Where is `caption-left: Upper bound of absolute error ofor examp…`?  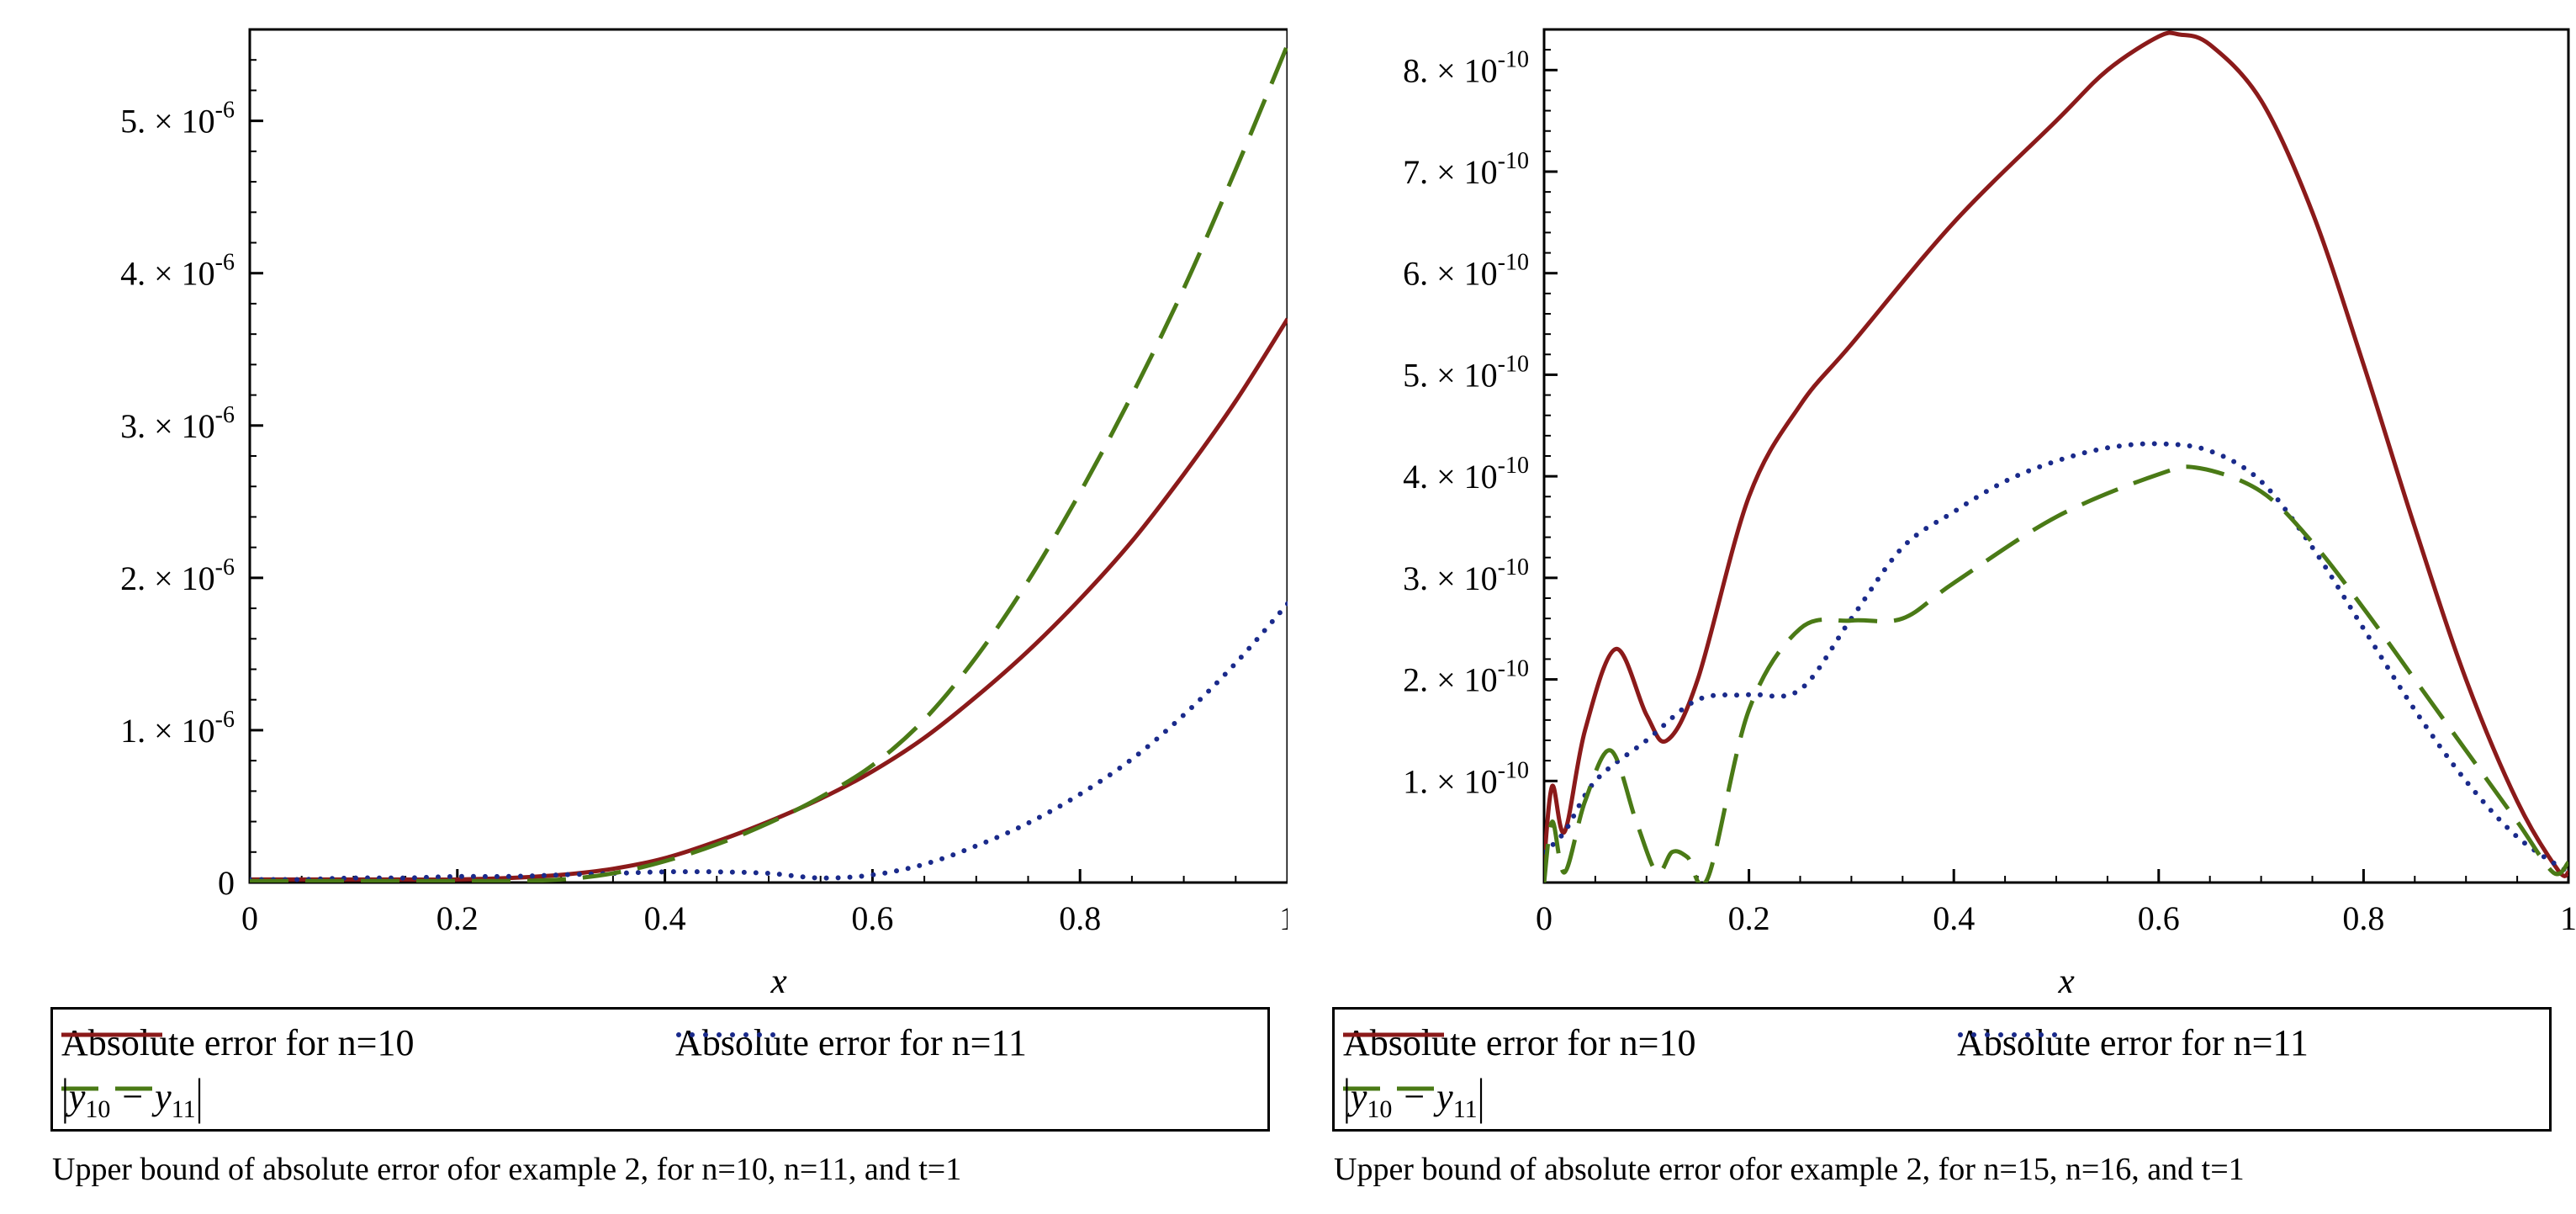
caption-left: Upper bound of absolute error ofor examp… is located at coordinates (507, 1169).